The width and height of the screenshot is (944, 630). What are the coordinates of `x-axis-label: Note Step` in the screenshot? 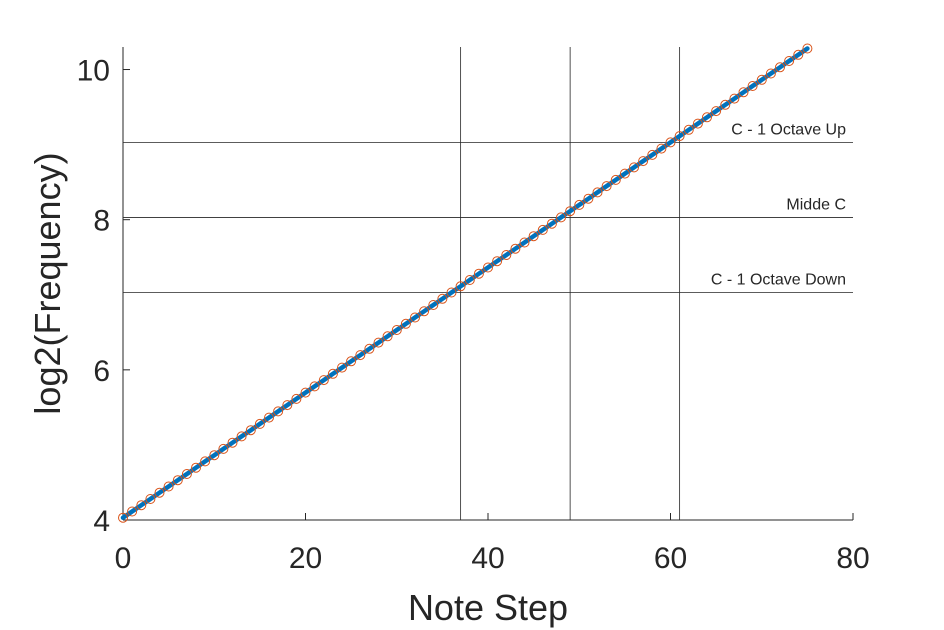 It's located at (488, 607).